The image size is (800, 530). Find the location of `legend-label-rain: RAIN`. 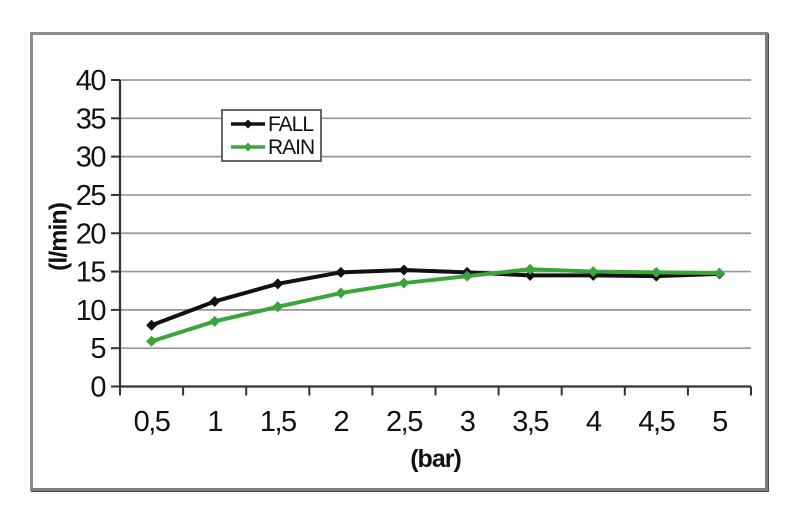

legend-label-rain: RAIN is located at coordinates (291, 147).